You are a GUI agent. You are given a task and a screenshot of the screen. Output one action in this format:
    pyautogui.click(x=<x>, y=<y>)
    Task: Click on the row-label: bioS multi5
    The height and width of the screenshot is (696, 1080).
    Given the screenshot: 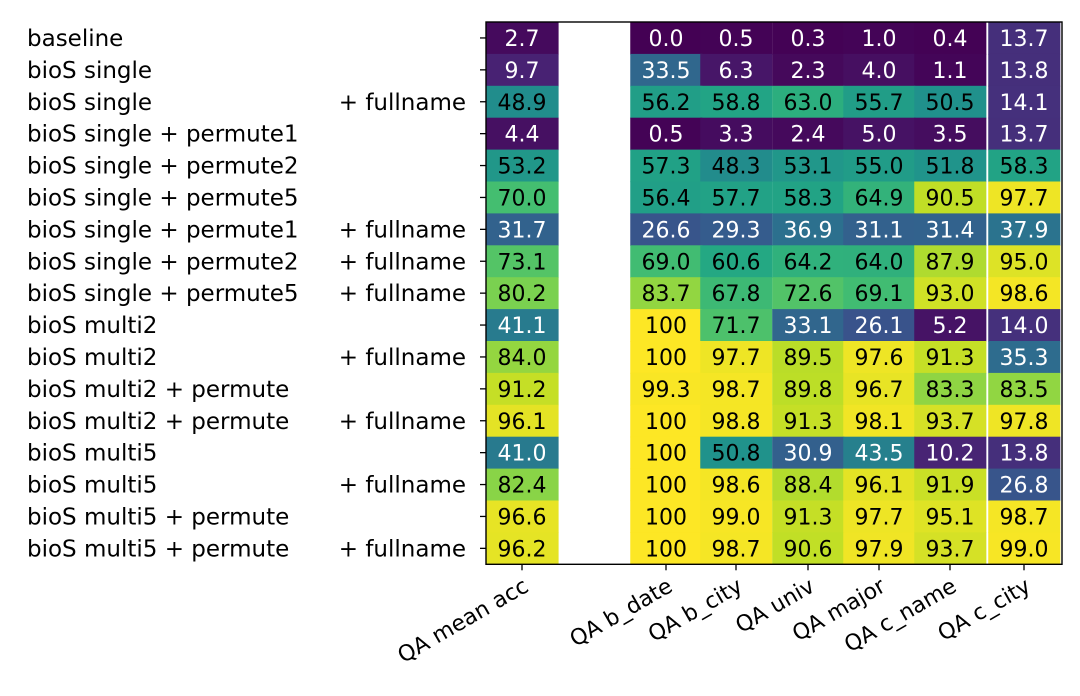 What is the action you would take?
    pyautogui.click(x=92, y=454)
    